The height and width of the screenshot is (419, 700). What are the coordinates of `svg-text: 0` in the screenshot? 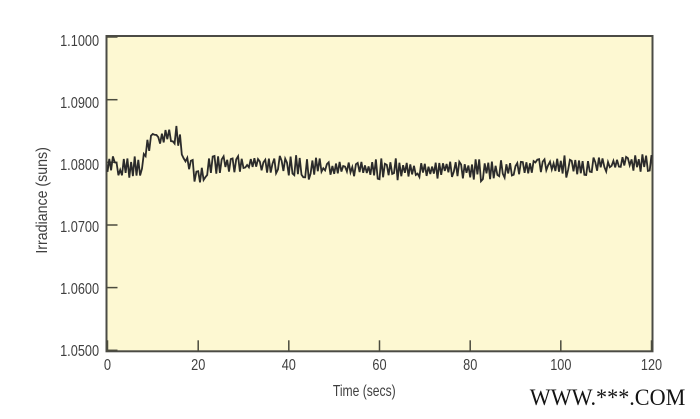 It's located at (107, 365).